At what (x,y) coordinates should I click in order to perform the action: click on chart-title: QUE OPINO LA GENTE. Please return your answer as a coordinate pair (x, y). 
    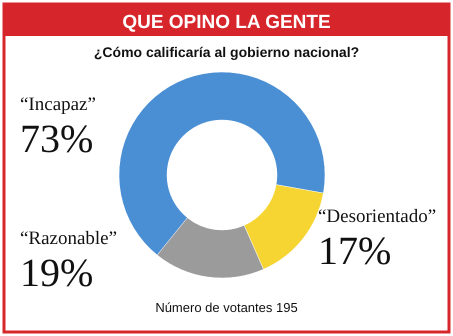
    Looking at the image, I should click on (226, 22).